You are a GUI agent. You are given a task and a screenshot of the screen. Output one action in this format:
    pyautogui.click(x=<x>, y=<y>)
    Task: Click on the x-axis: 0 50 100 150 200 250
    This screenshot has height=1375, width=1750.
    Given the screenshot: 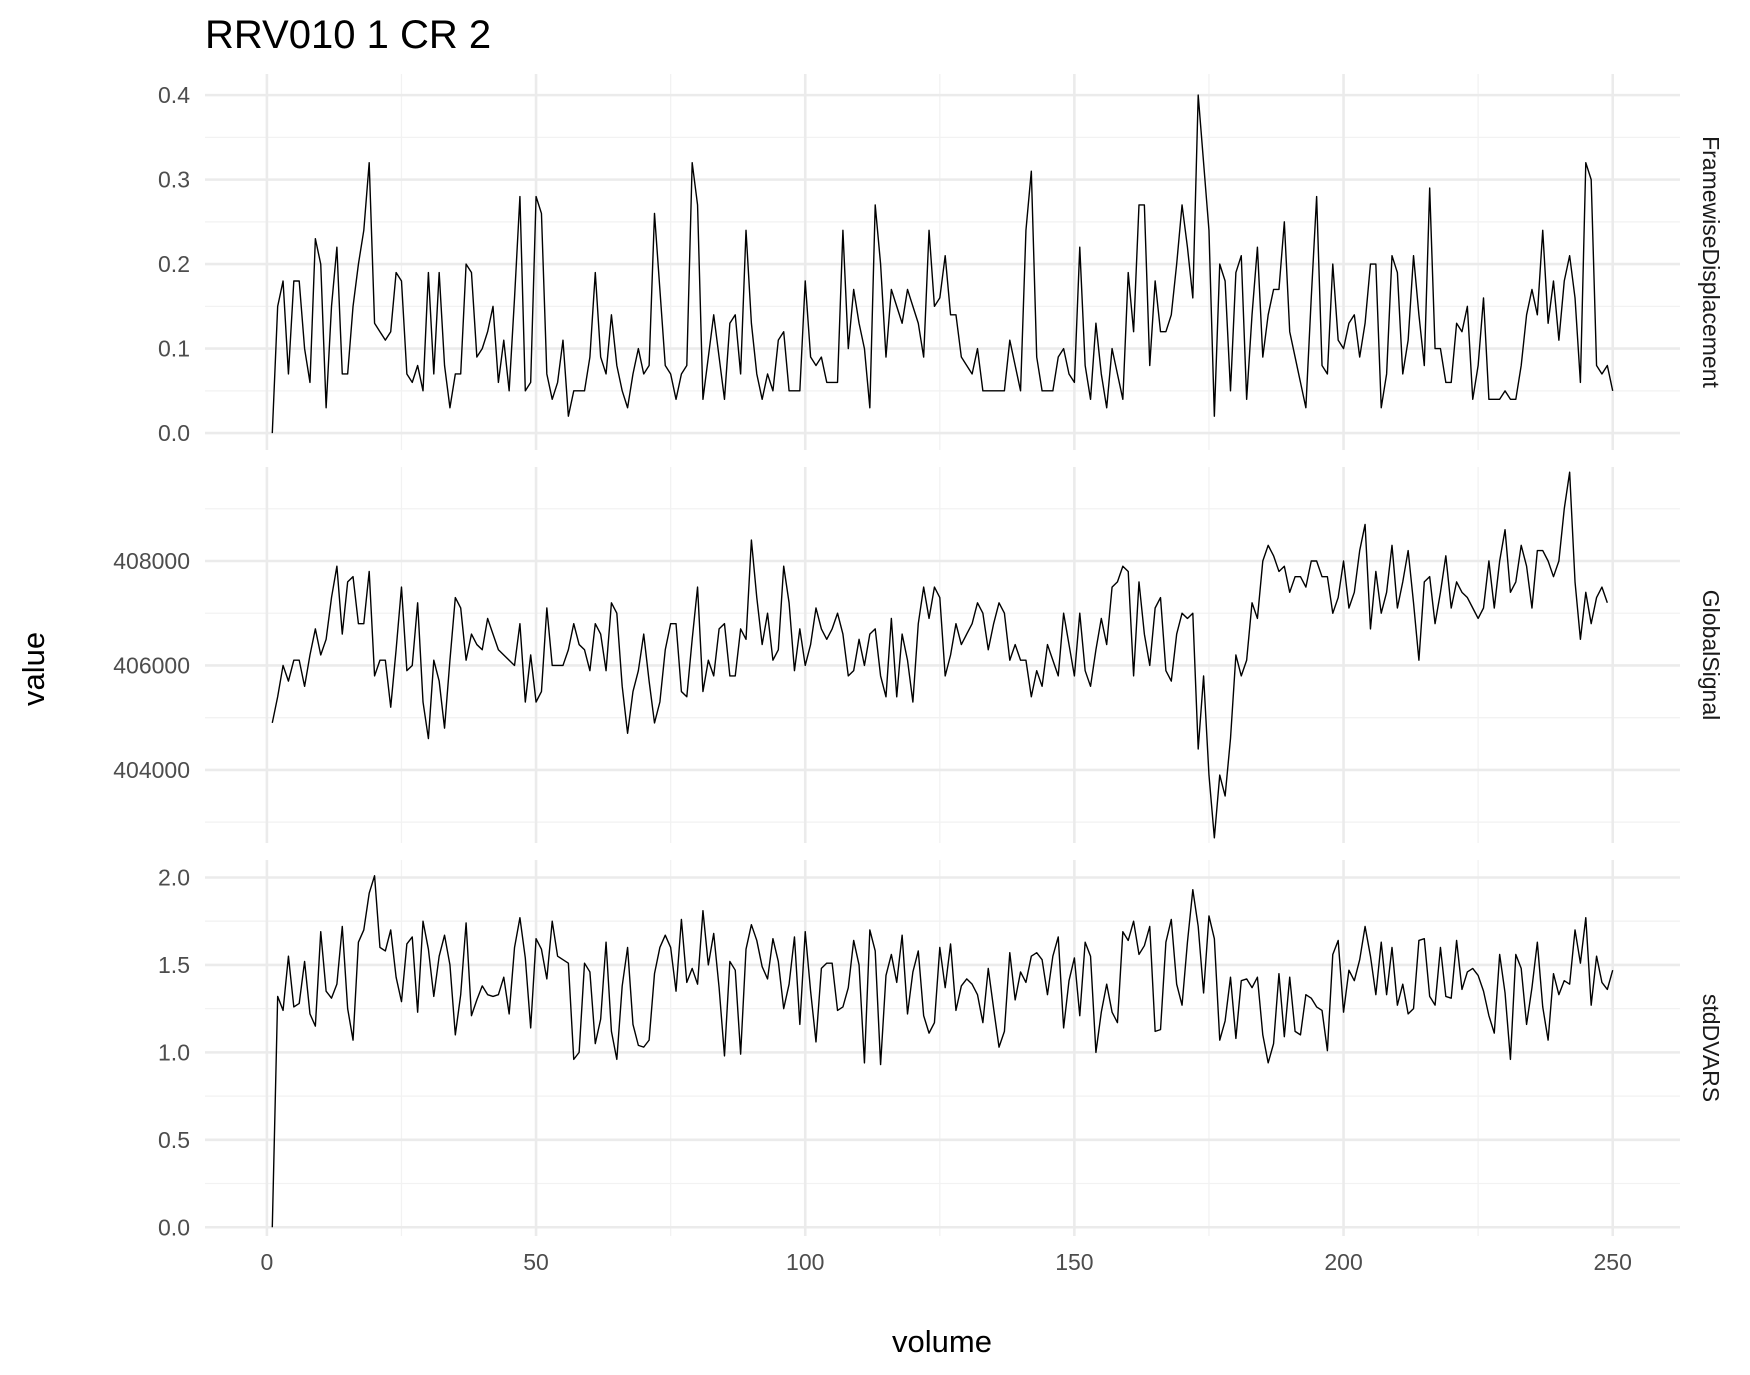 What is the action you would take?
    pyautogui.click(x=946, y=1262)
    